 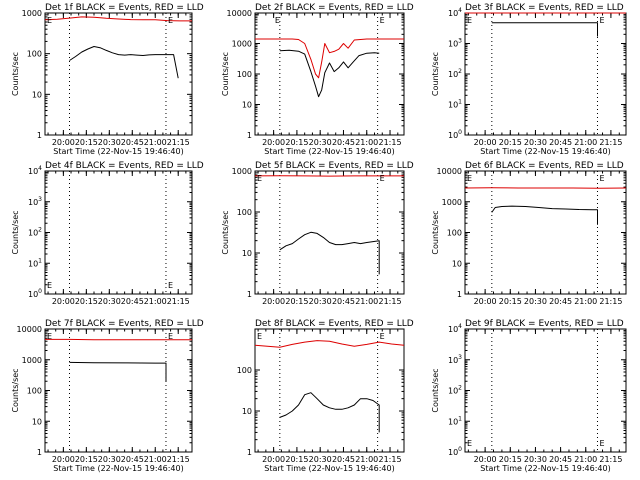 I want to click on chart-title: Det 7f BLACK = Events, RED = LLD, so click(x=124, y=324).